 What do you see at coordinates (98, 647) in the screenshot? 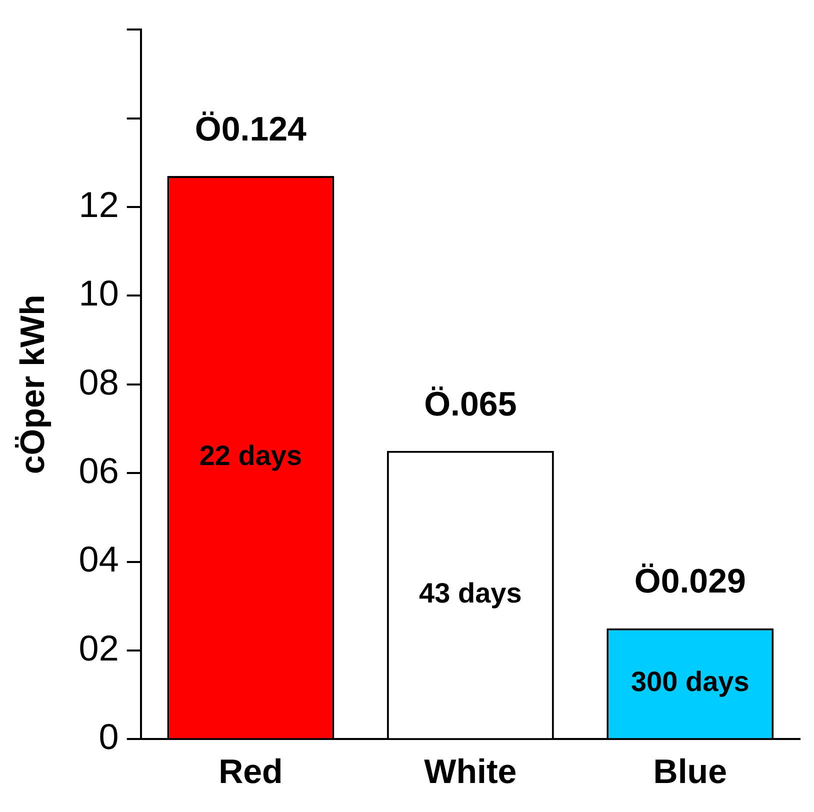
I see `y-tick-label: 02` at bounding box center [98, 647].